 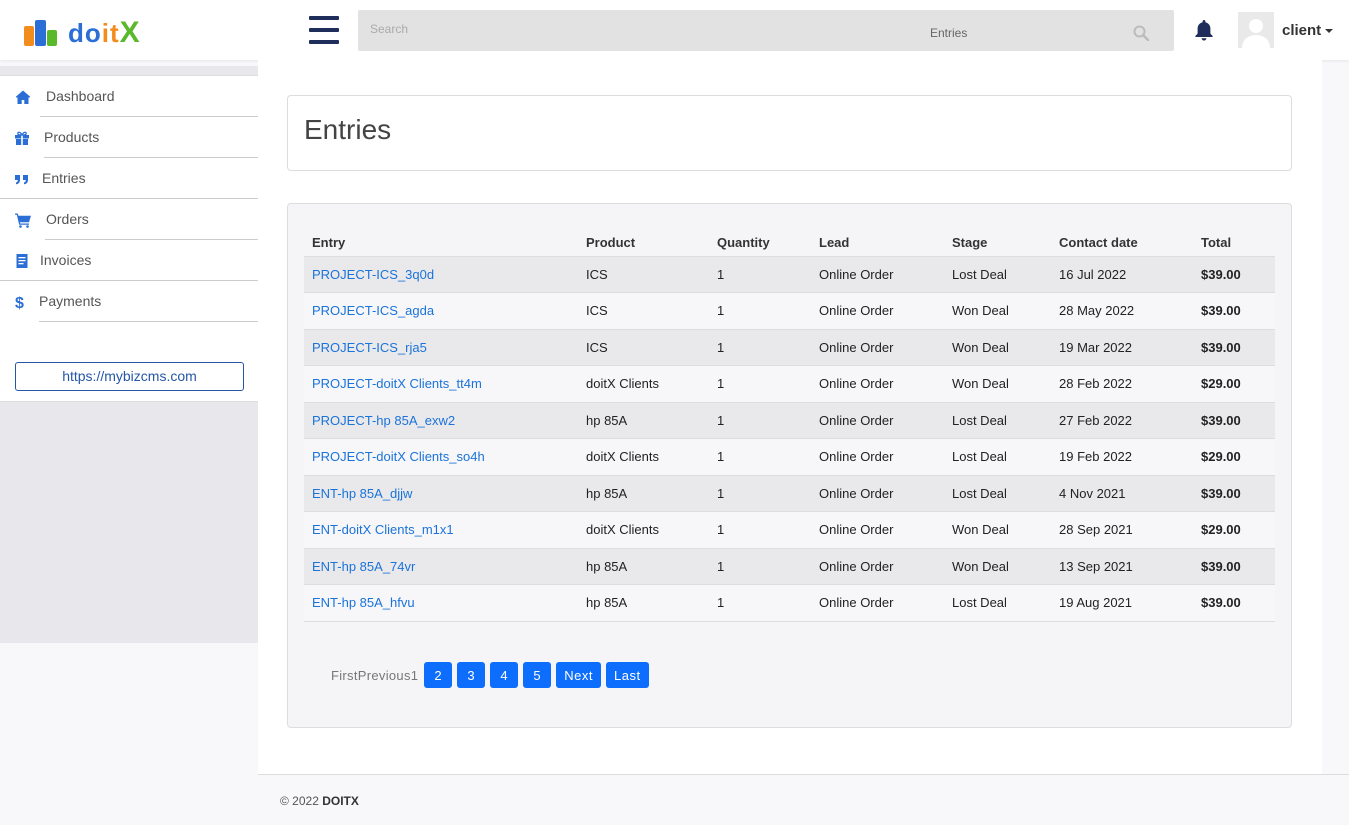 I want to click on entry-link: PROJECT-hp 85A_exw2, so click(x=384, y=420).